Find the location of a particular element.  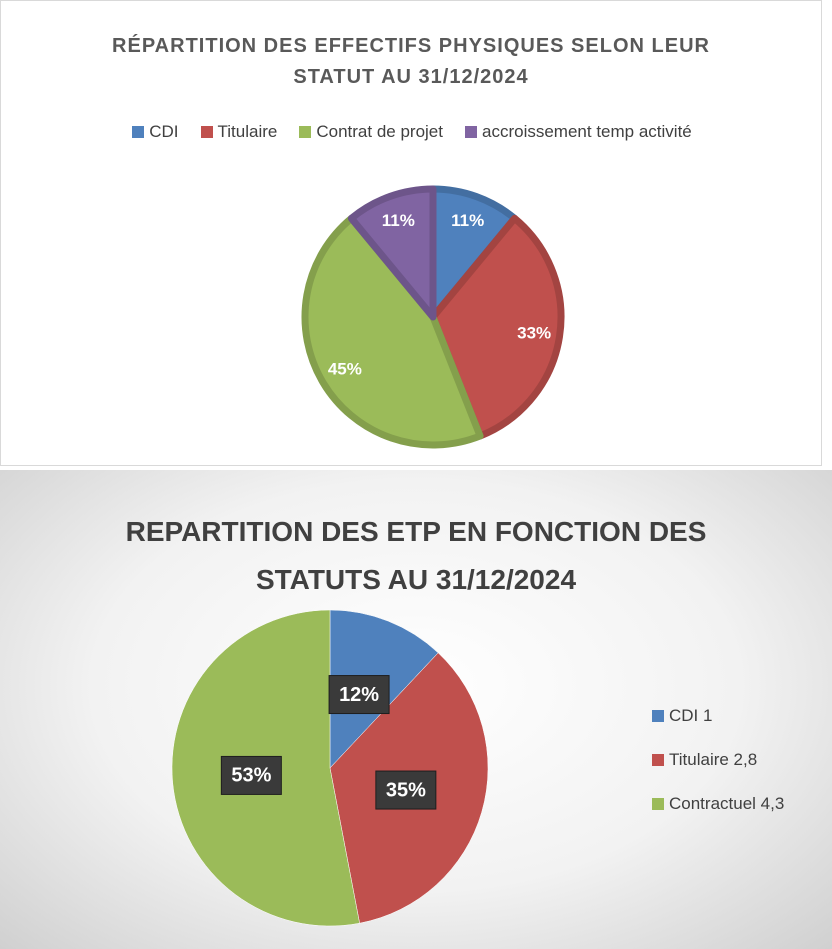

legend: CDI 1 Titulaire 2,8 Contractuel 4,3 is located at coordinates (718, 760).